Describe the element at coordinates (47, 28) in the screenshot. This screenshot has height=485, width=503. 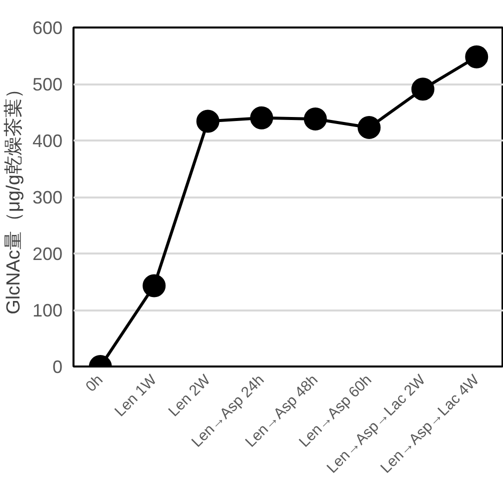
I see `y-tick-label: 600` at that location.